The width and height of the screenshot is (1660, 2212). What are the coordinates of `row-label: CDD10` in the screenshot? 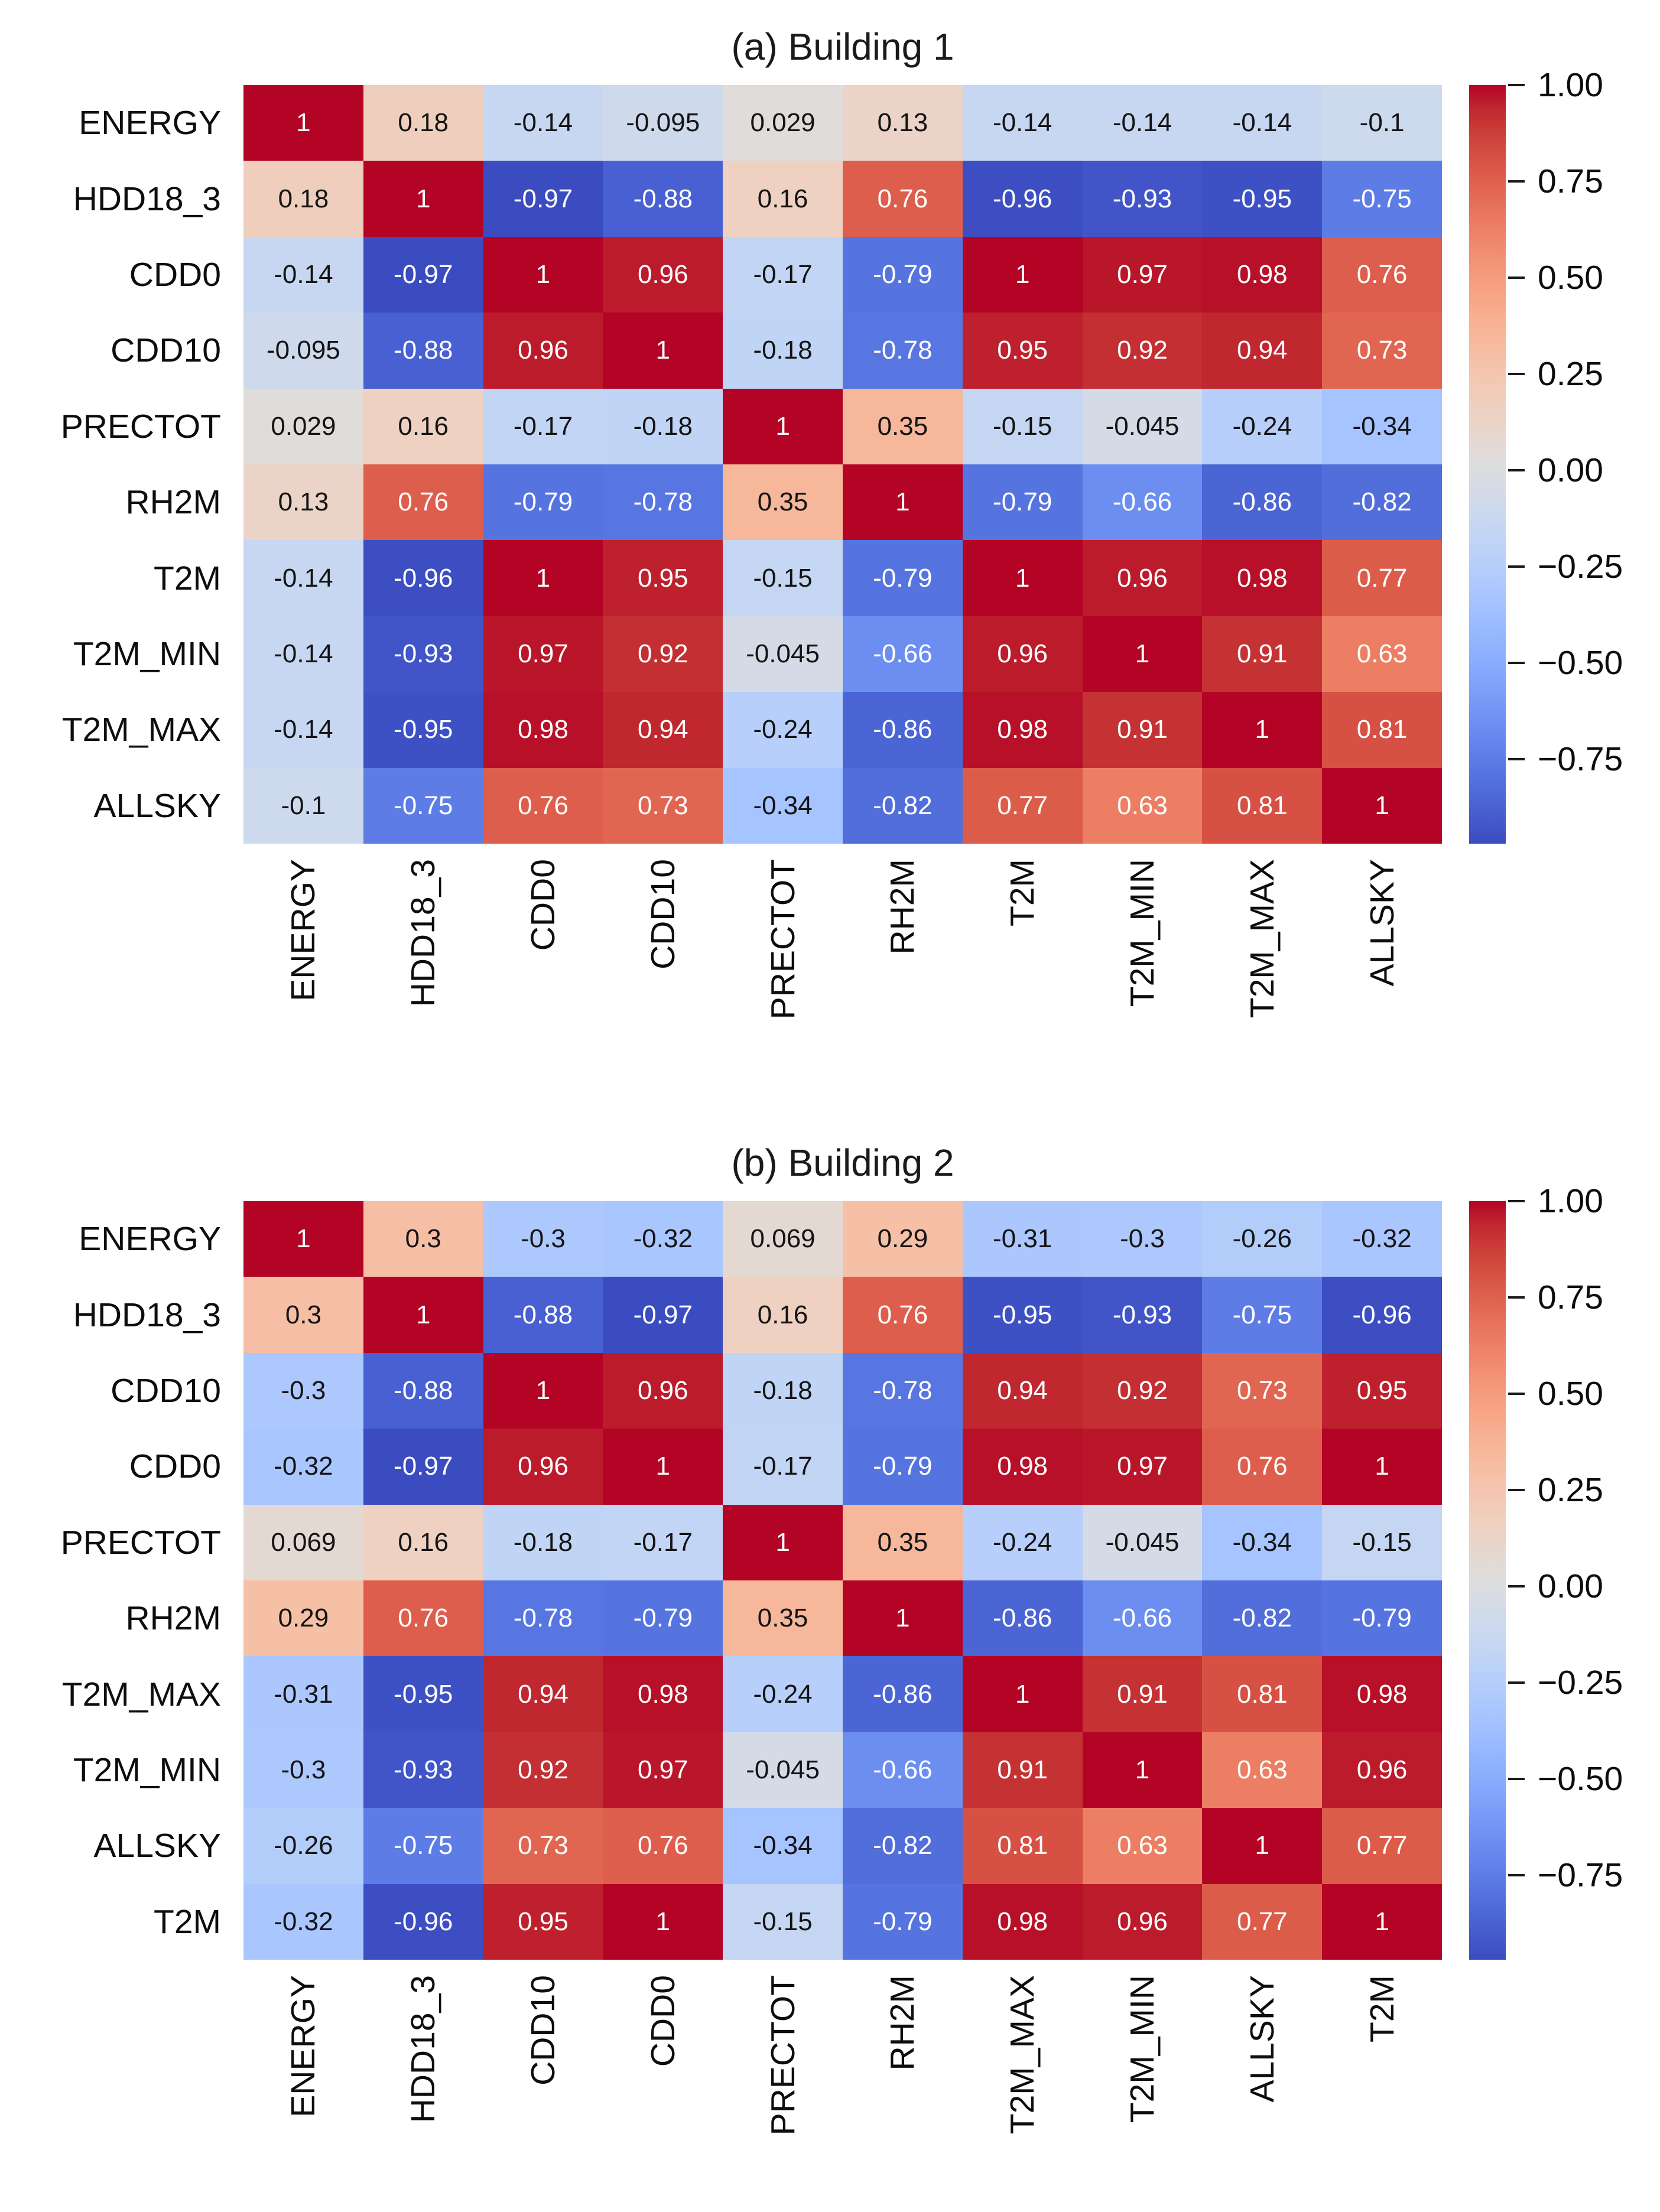 It's located at (166, 350).